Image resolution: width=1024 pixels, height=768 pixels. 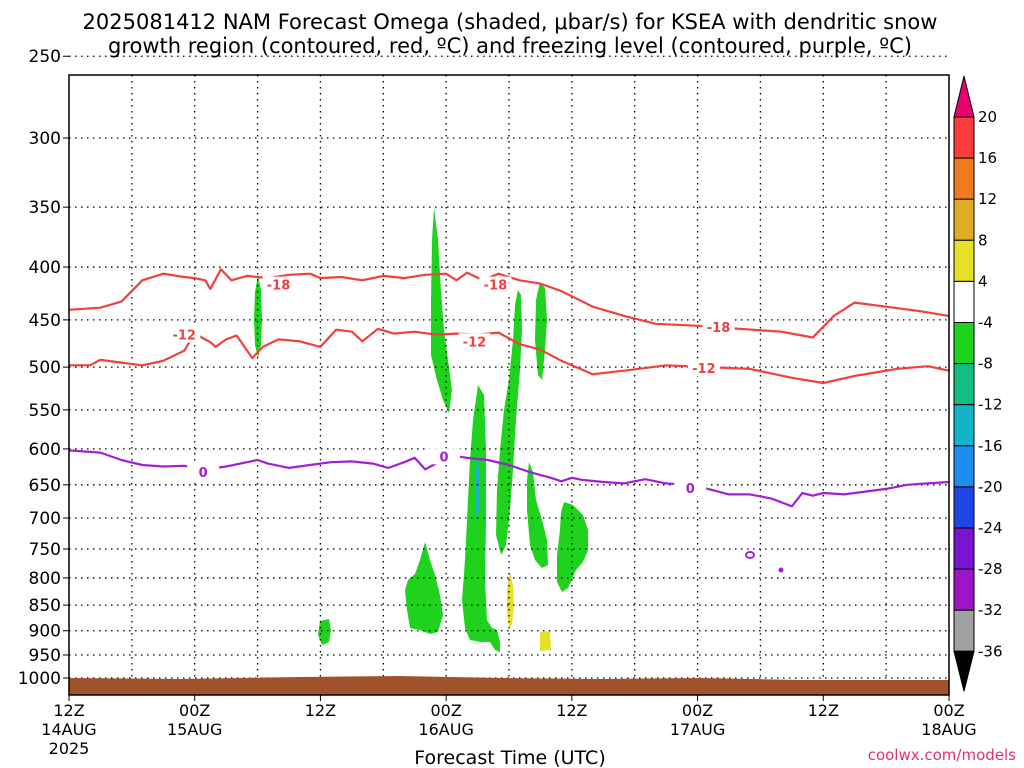 I want to click on y-tick-label: 550, so click(x=45, y=411).